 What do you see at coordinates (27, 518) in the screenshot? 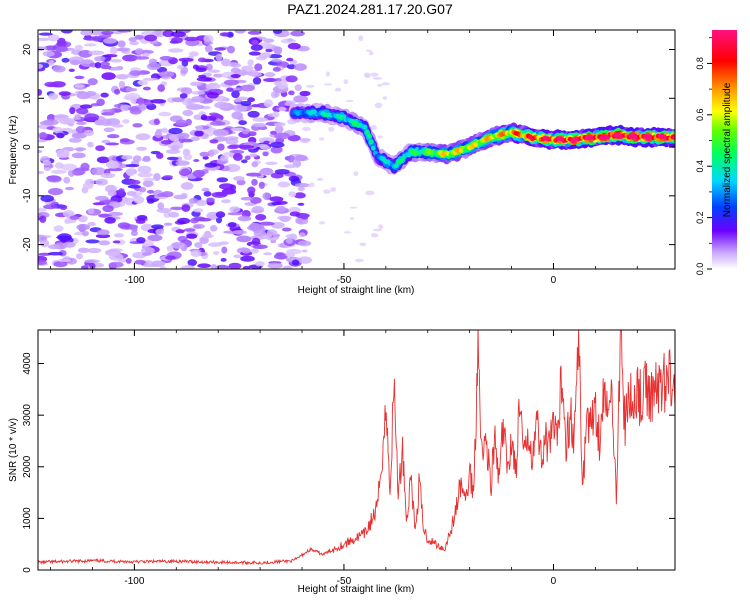
I see `y-tick-label: 1000` at bounding box center [27, 518].